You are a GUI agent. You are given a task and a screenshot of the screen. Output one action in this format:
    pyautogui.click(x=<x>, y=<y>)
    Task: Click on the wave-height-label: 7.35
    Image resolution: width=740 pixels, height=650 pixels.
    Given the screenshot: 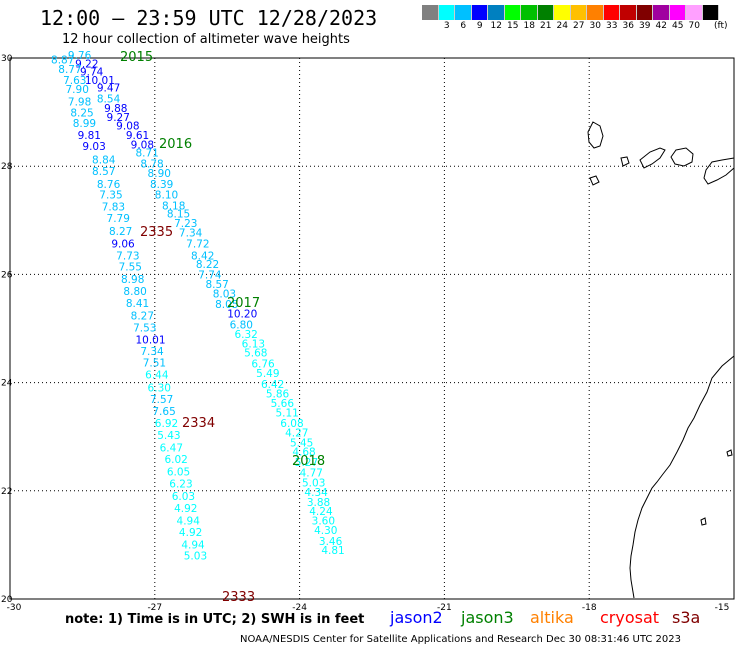 What is the action you would take?
    pyautogui.click(x=110, y=196)
    